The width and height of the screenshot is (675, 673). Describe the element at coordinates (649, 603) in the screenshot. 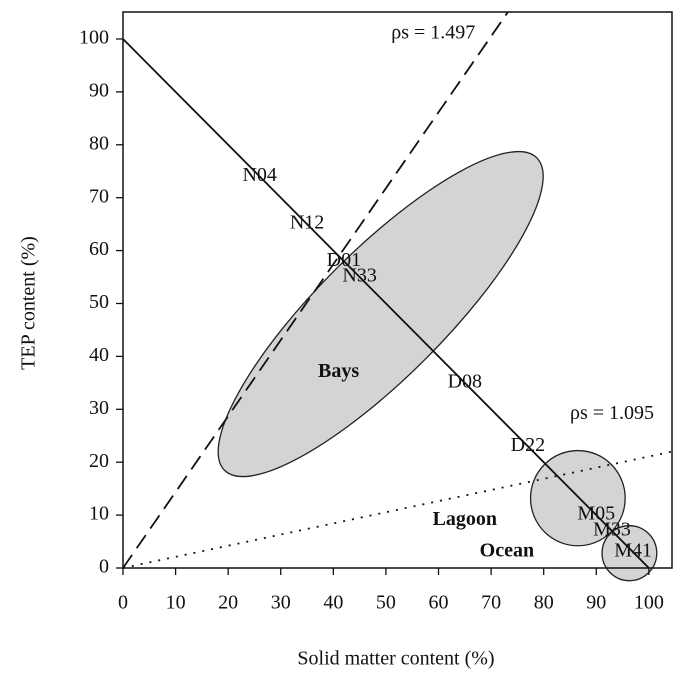

I see `x-tick-label: 100` at that location.